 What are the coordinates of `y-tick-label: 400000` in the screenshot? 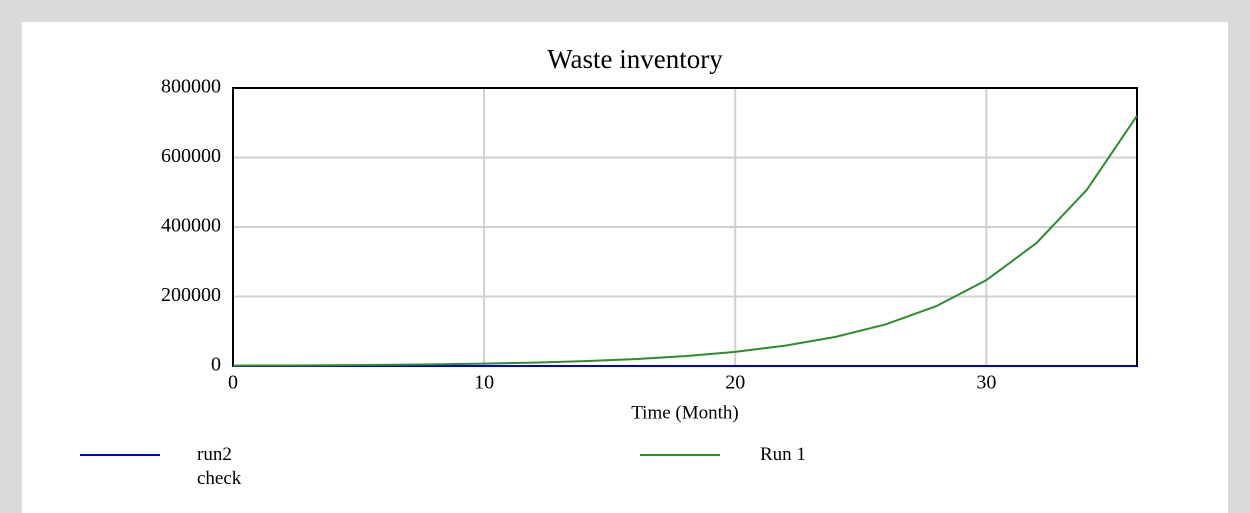 It's located at (191, 226).